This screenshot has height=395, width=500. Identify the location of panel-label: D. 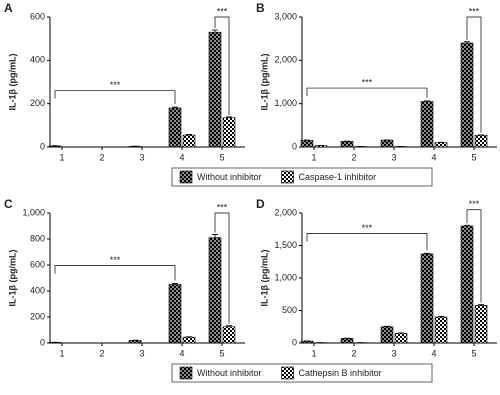
(260, 204).